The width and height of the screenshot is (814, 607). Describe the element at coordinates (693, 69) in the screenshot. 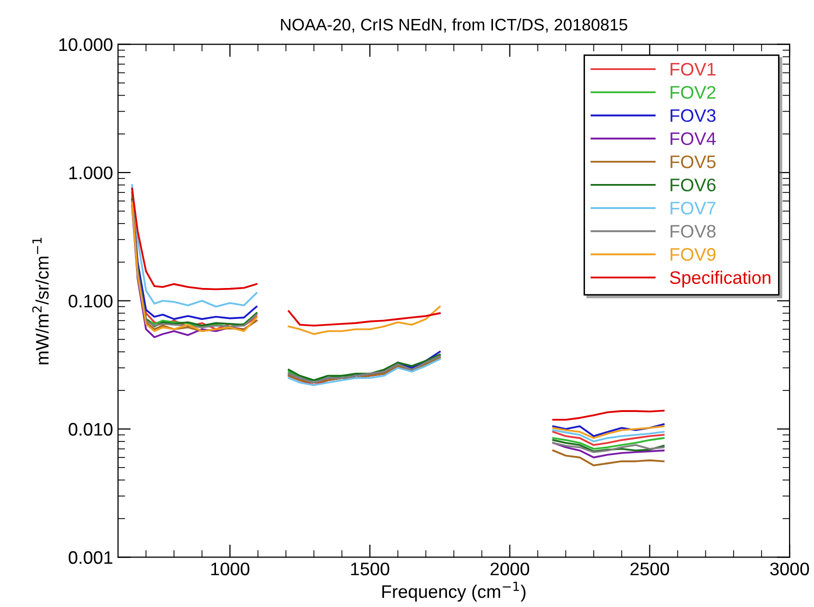

I see `legend-label: FOV1` at that location.